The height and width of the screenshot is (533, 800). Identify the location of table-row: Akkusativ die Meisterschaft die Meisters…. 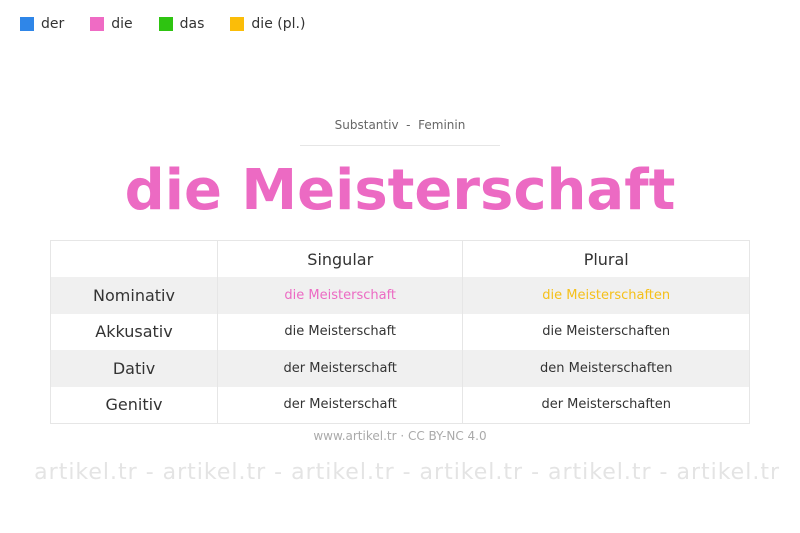
(400, 332).